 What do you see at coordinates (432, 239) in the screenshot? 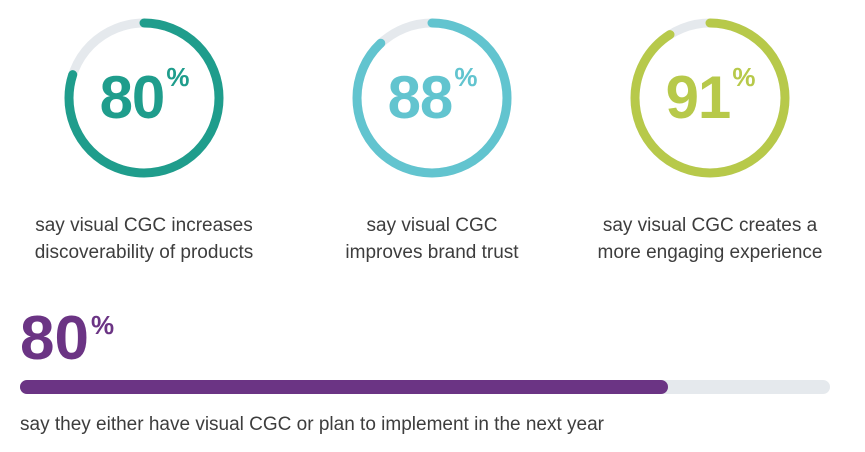
I see `donut-caption: say visual CGC improves brand trust` at bounding box center [432, 239].